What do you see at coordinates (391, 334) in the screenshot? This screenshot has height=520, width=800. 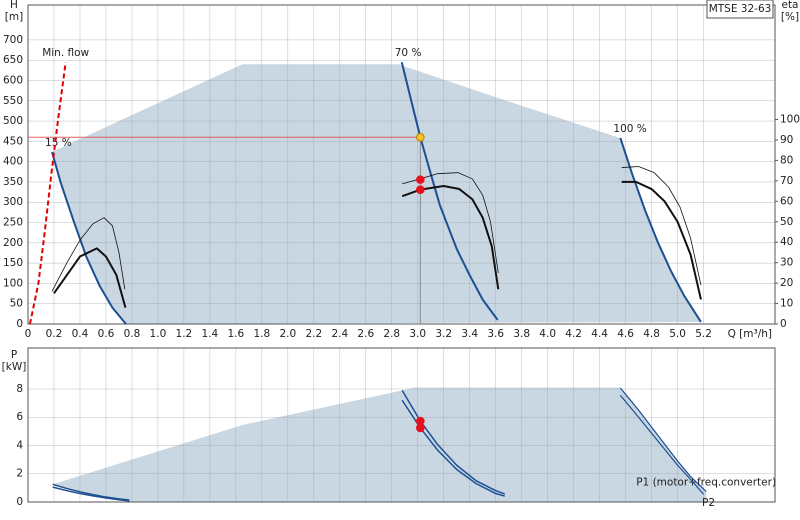 I see `x-tick-label: 2.8` at bounding box center [391, 334].